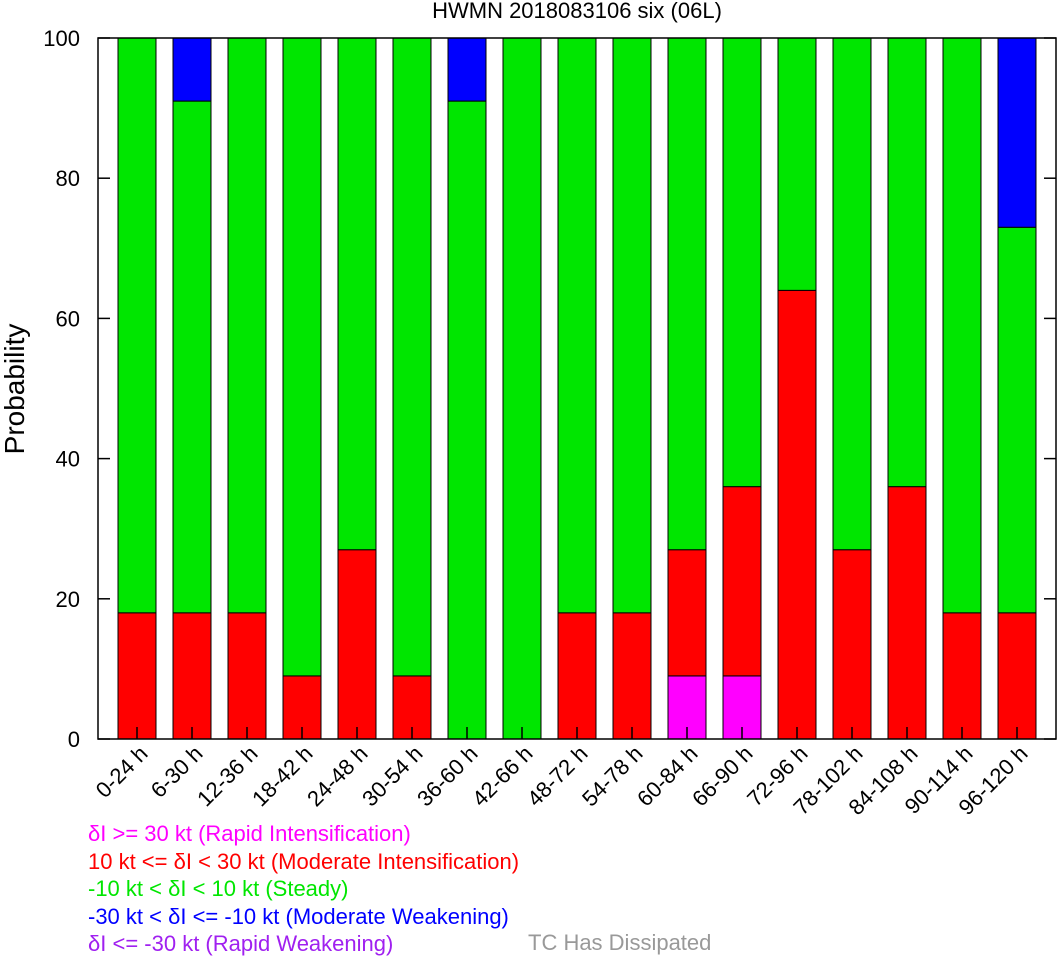 Image resolution: width=1057 pixels, height=959 pixels. What do you see at coordinates (61, 38) in the screenshot?
I see `y-tick-label-100: 100` at bounding box center [61, 38].